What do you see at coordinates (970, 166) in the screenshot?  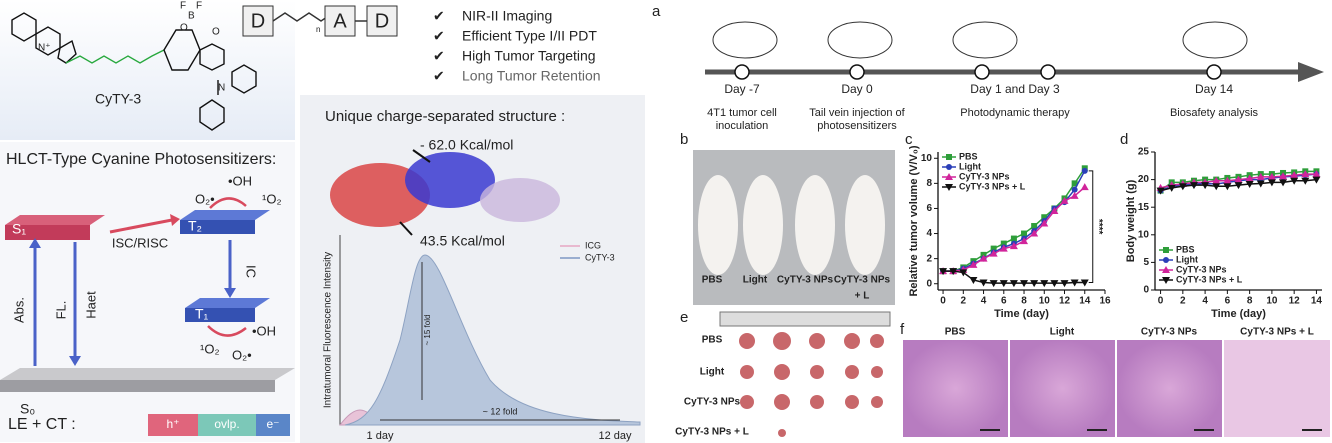 I see `legend-label: Light` at bounding box center [970, 166].